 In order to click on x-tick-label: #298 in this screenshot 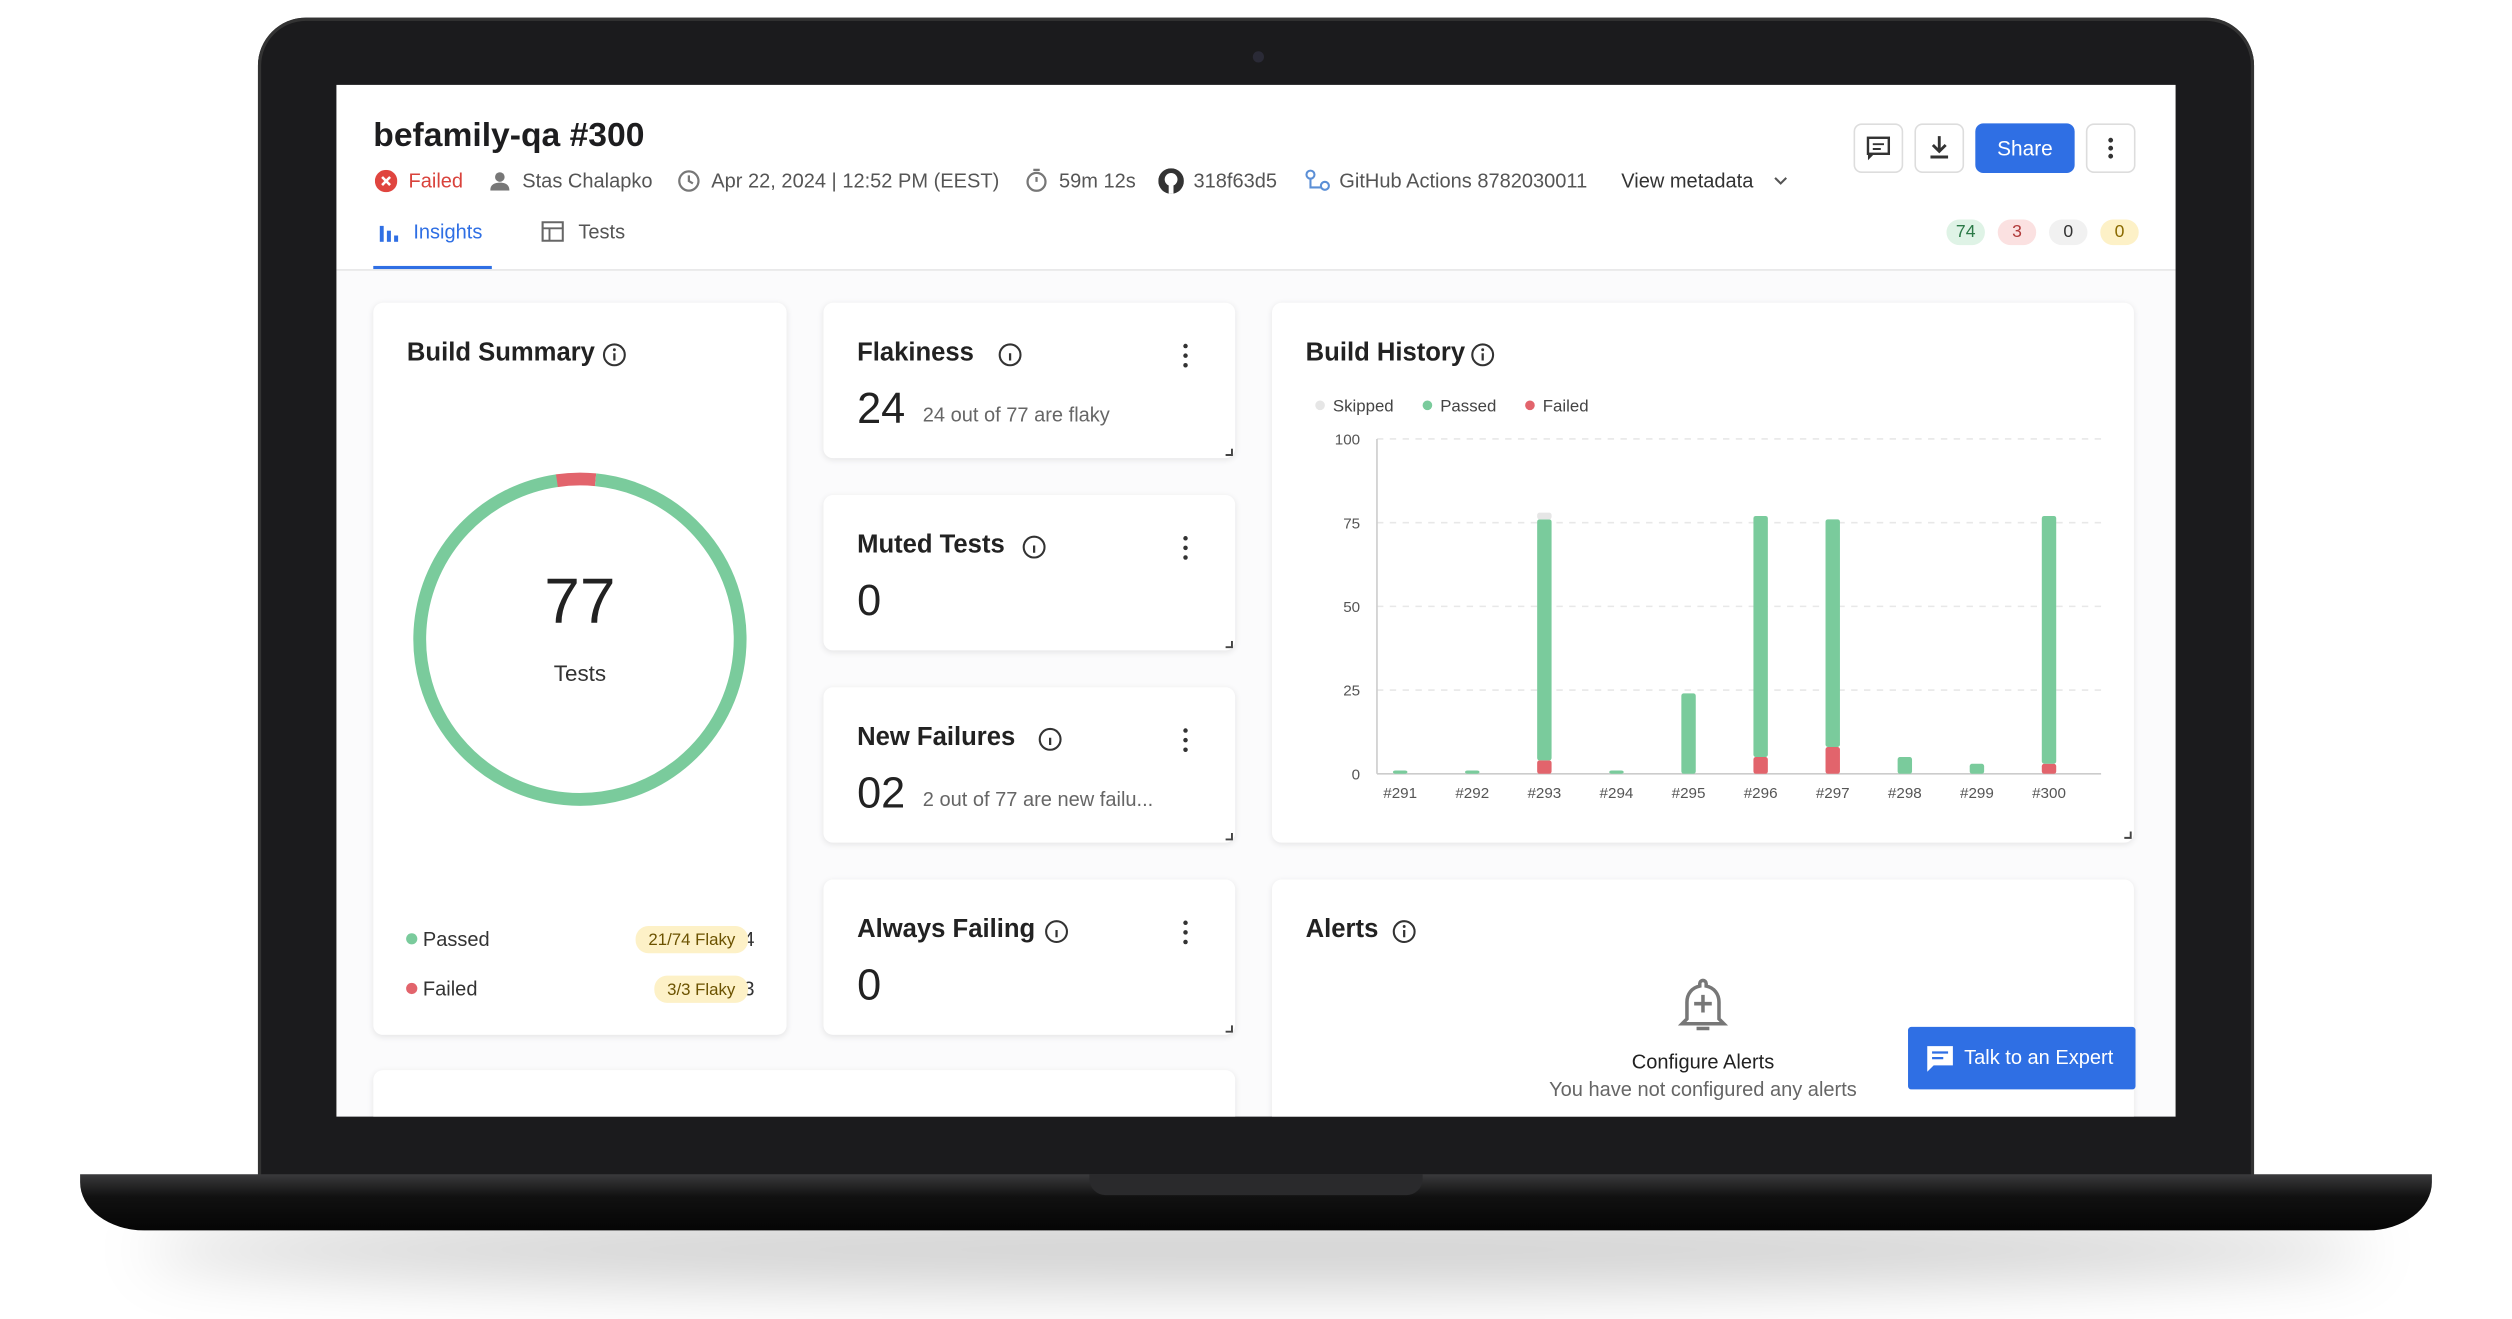, I will do `click(1905, 793)`.